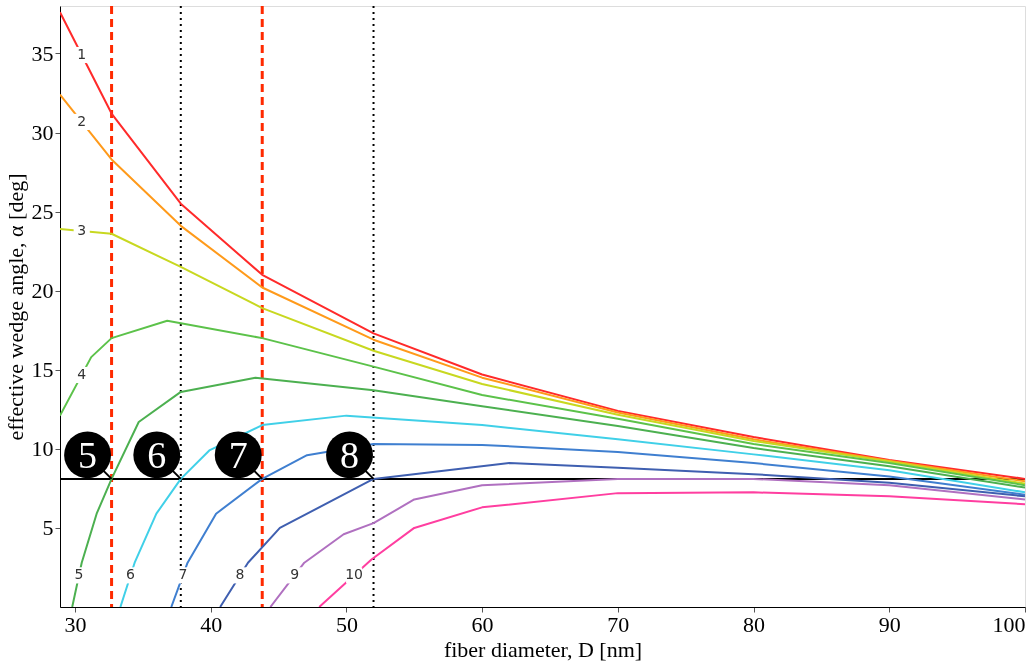 The image size is (1034, 668). Describe the element at coordinates (211, 624) in the screenshot. I see `x-tick-label: 40` at that location.